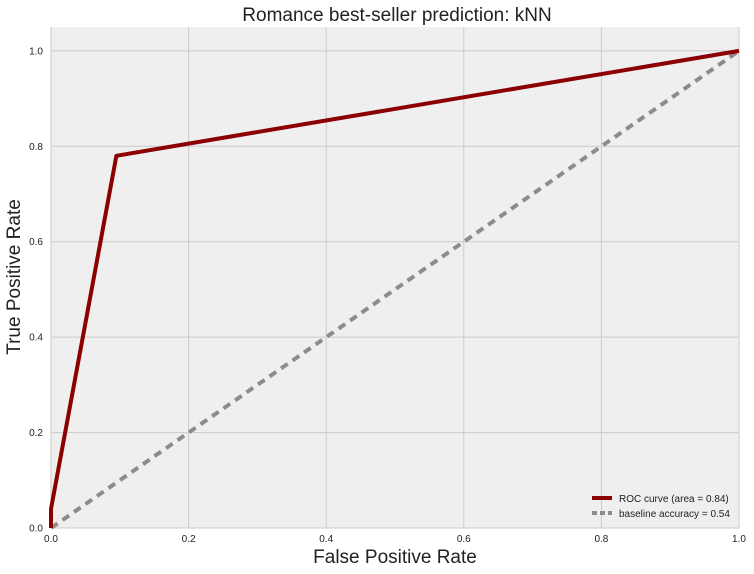  I want to click on y-axis-label: True Positive Rate, so click(14, 277).